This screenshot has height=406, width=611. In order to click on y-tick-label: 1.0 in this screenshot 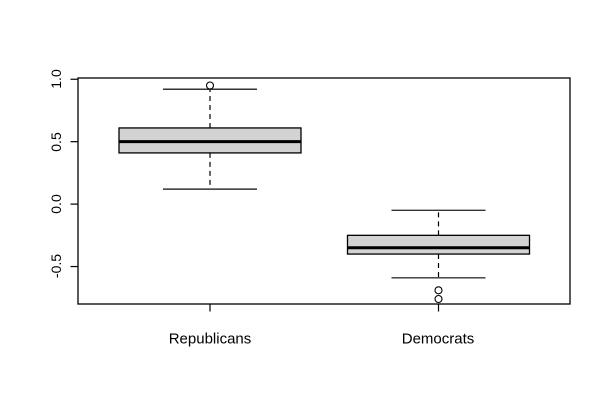, I will do `click(56, 79)`.